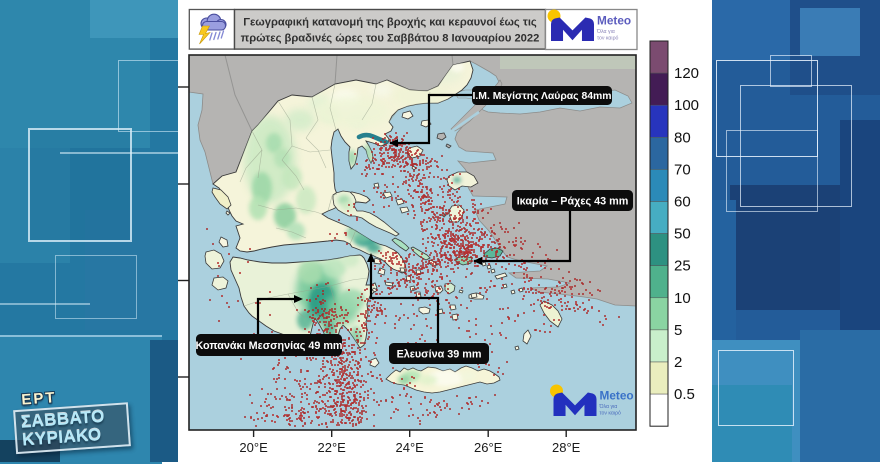  What do you see at coordinates (542, 96) in the screenshot?
I see `svg-text: Ι.Μ. Μεγίστης Λαύρας 84mm` at bounding box center [542, 96].